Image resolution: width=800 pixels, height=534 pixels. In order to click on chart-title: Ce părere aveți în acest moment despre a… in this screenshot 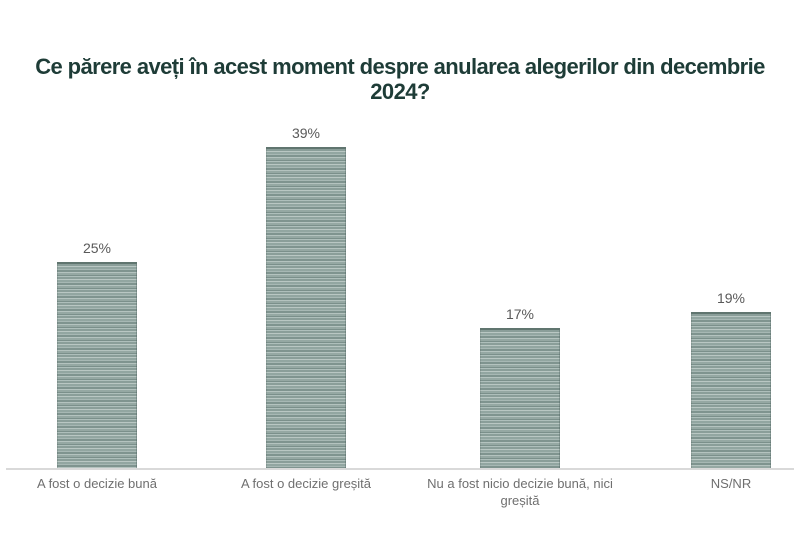, I will do `click(400, 79)`.